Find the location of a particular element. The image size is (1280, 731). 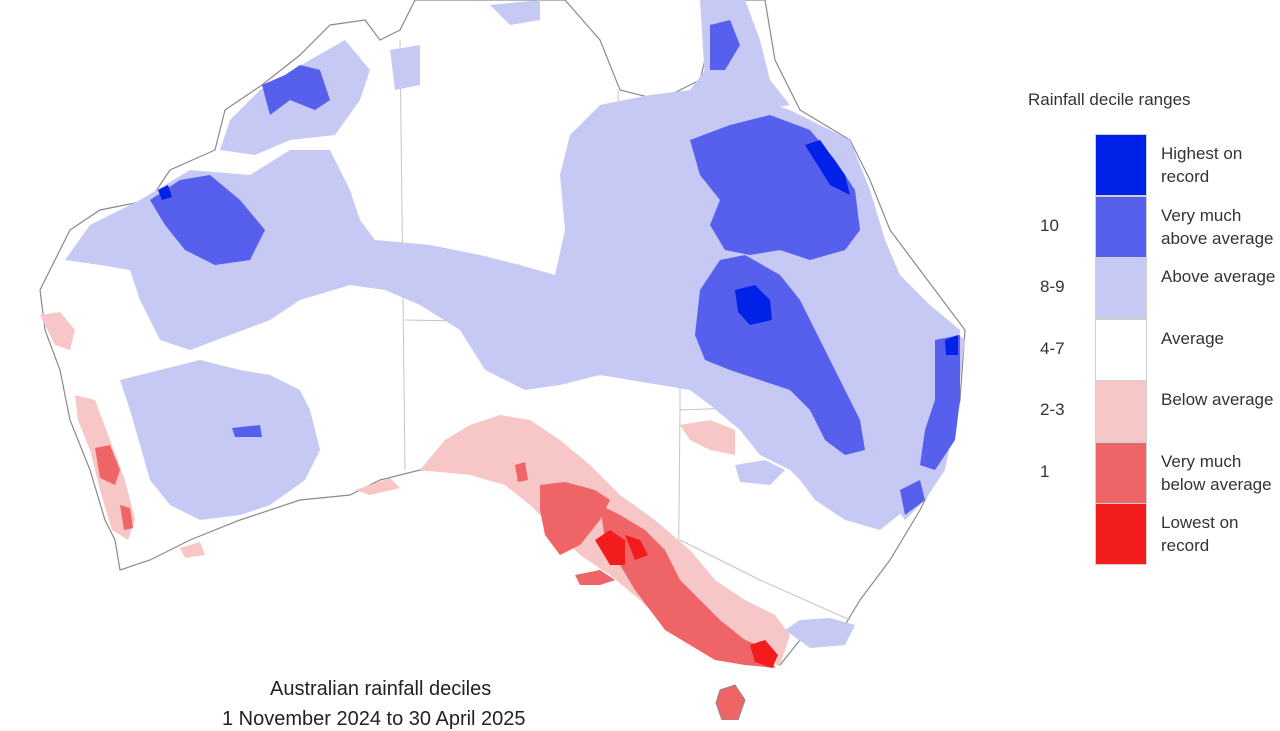

region-above-central-wa is located at coordinates (220, 440).